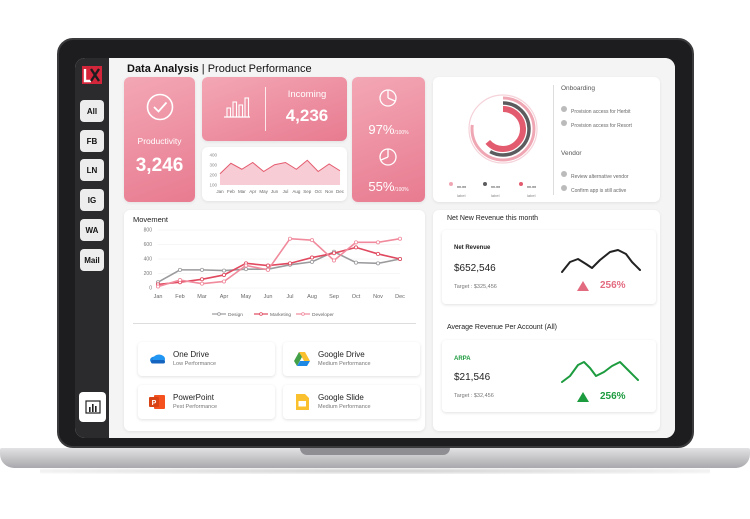 The height and width of the screenshot is (519, 750). I want to click on percent-suffix: /100%, so click(401, 133).